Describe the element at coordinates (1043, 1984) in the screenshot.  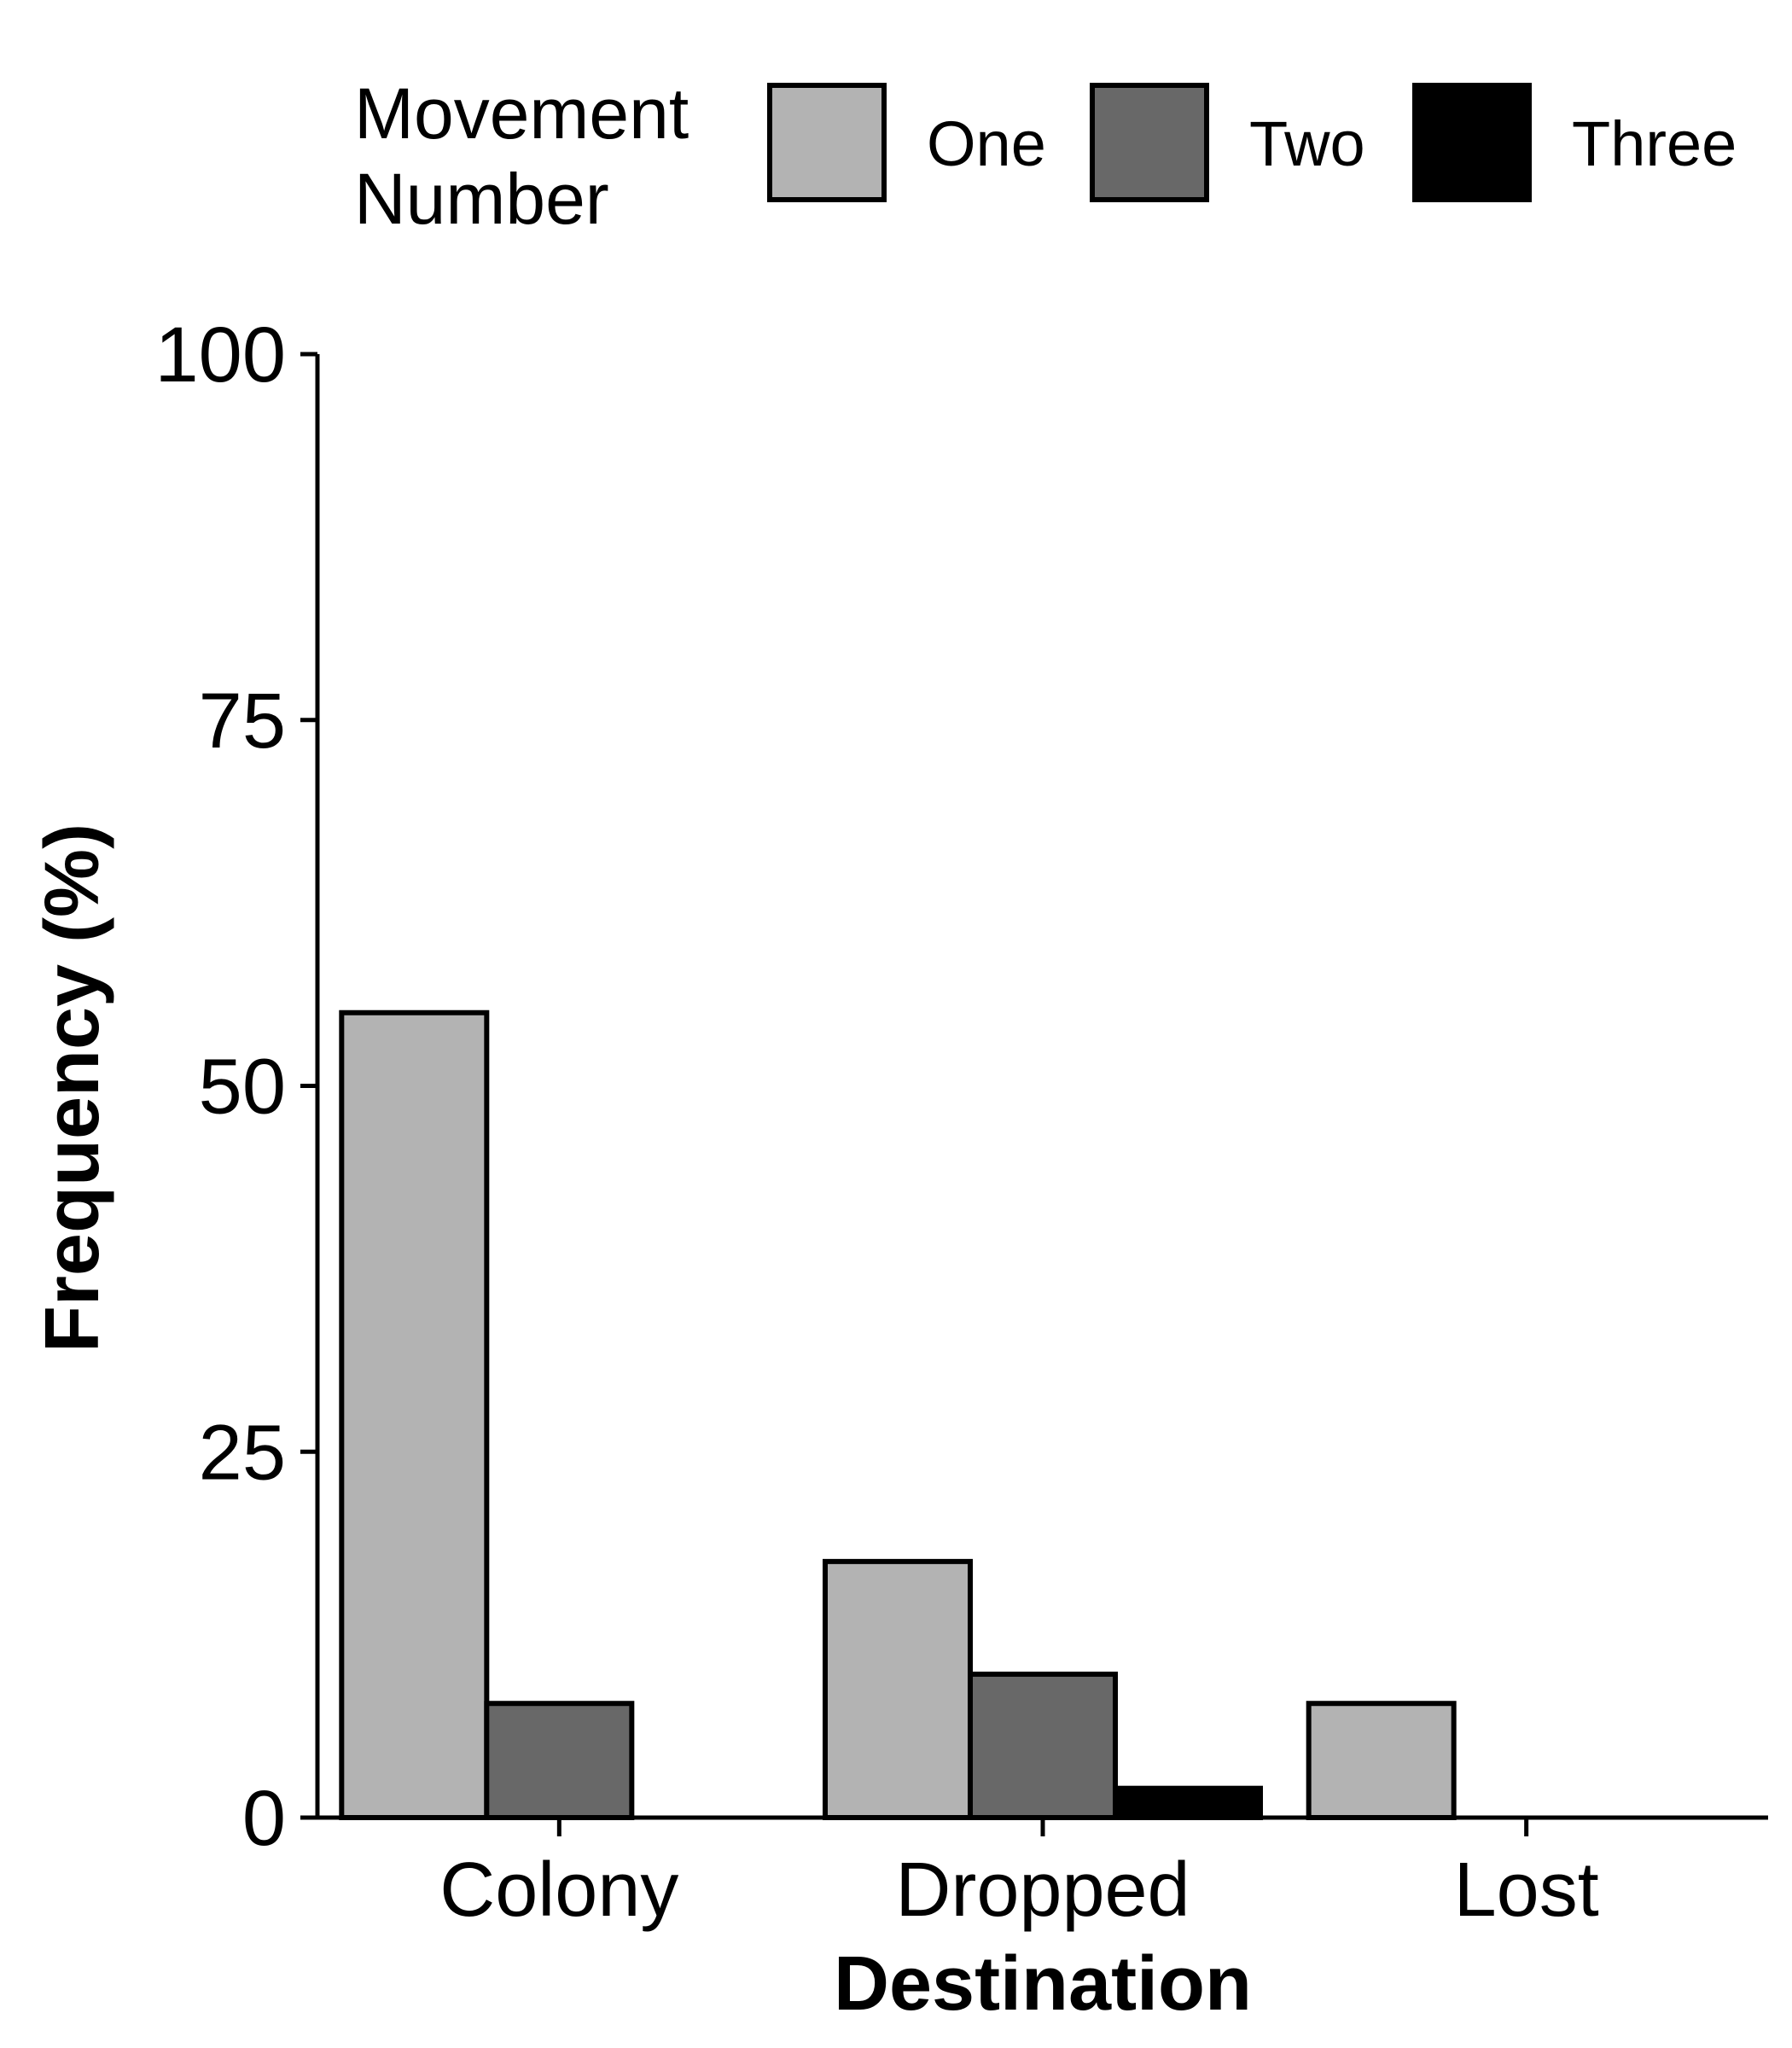
I see `x-axis-title: Destination` at that location.